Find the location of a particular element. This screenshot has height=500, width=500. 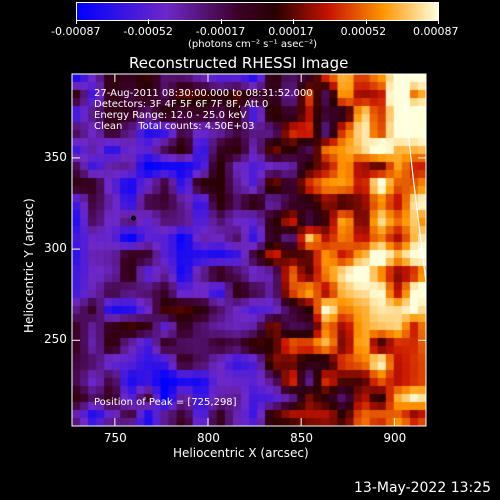

chart-title: Reconstructed RHESSI Image is located at coordinates (239, 63).